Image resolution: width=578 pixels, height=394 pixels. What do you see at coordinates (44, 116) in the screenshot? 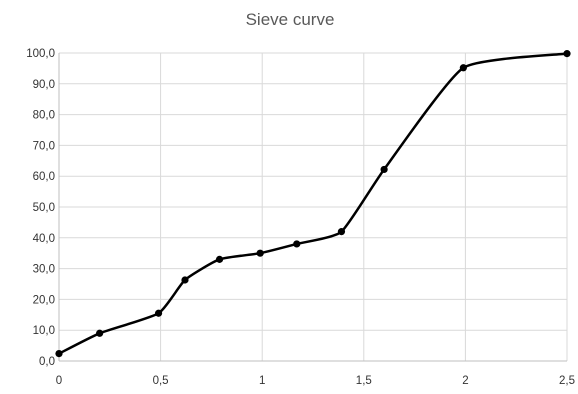
I see `y-tick-label: 80,0` at bounding box center [44, 116].